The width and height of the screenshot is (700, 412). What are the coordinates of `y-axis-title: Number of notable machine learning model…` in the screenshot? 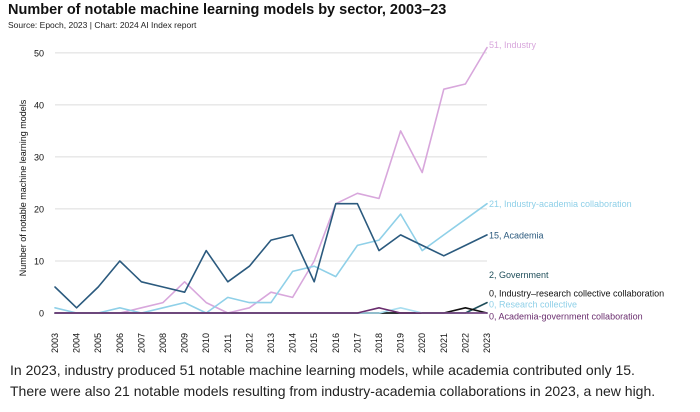 It's located at (23, 187).